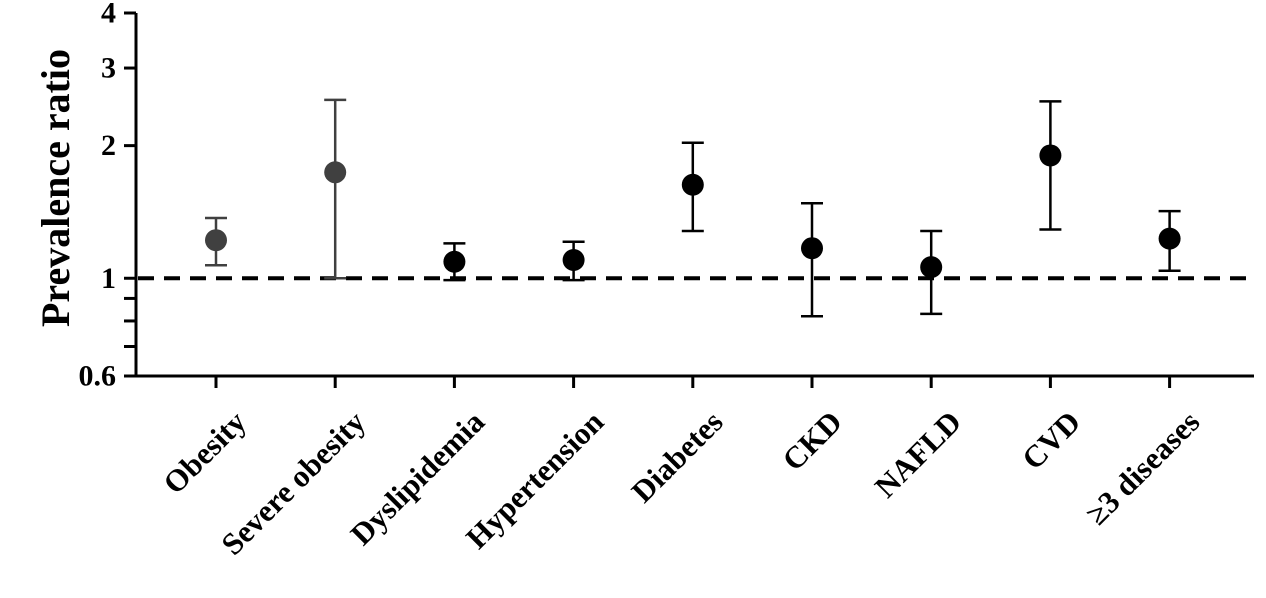 The width and height of the screenshot is (1266, 598). Describe the element at coordinates (811, 440) in the screenshot. I see `x-category-label: CKD` at that location.